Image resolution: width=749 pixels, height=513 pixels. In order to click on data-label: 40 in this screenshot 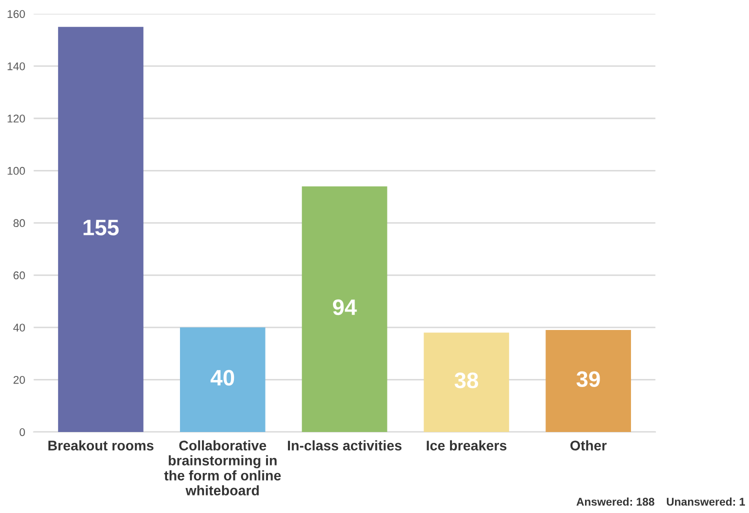, I will do `click(222, 378)`.